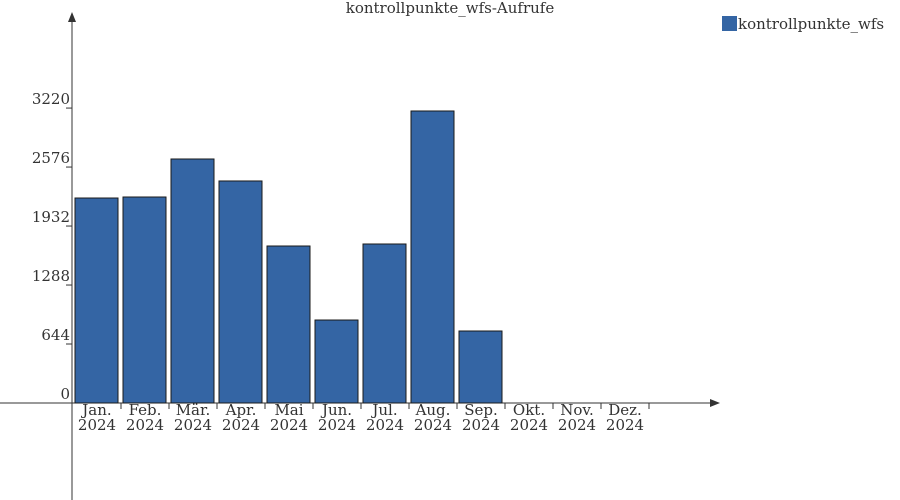 This screenshot has height=500, width=900. I want to click on x-axis-arrow, so click(715, 403).